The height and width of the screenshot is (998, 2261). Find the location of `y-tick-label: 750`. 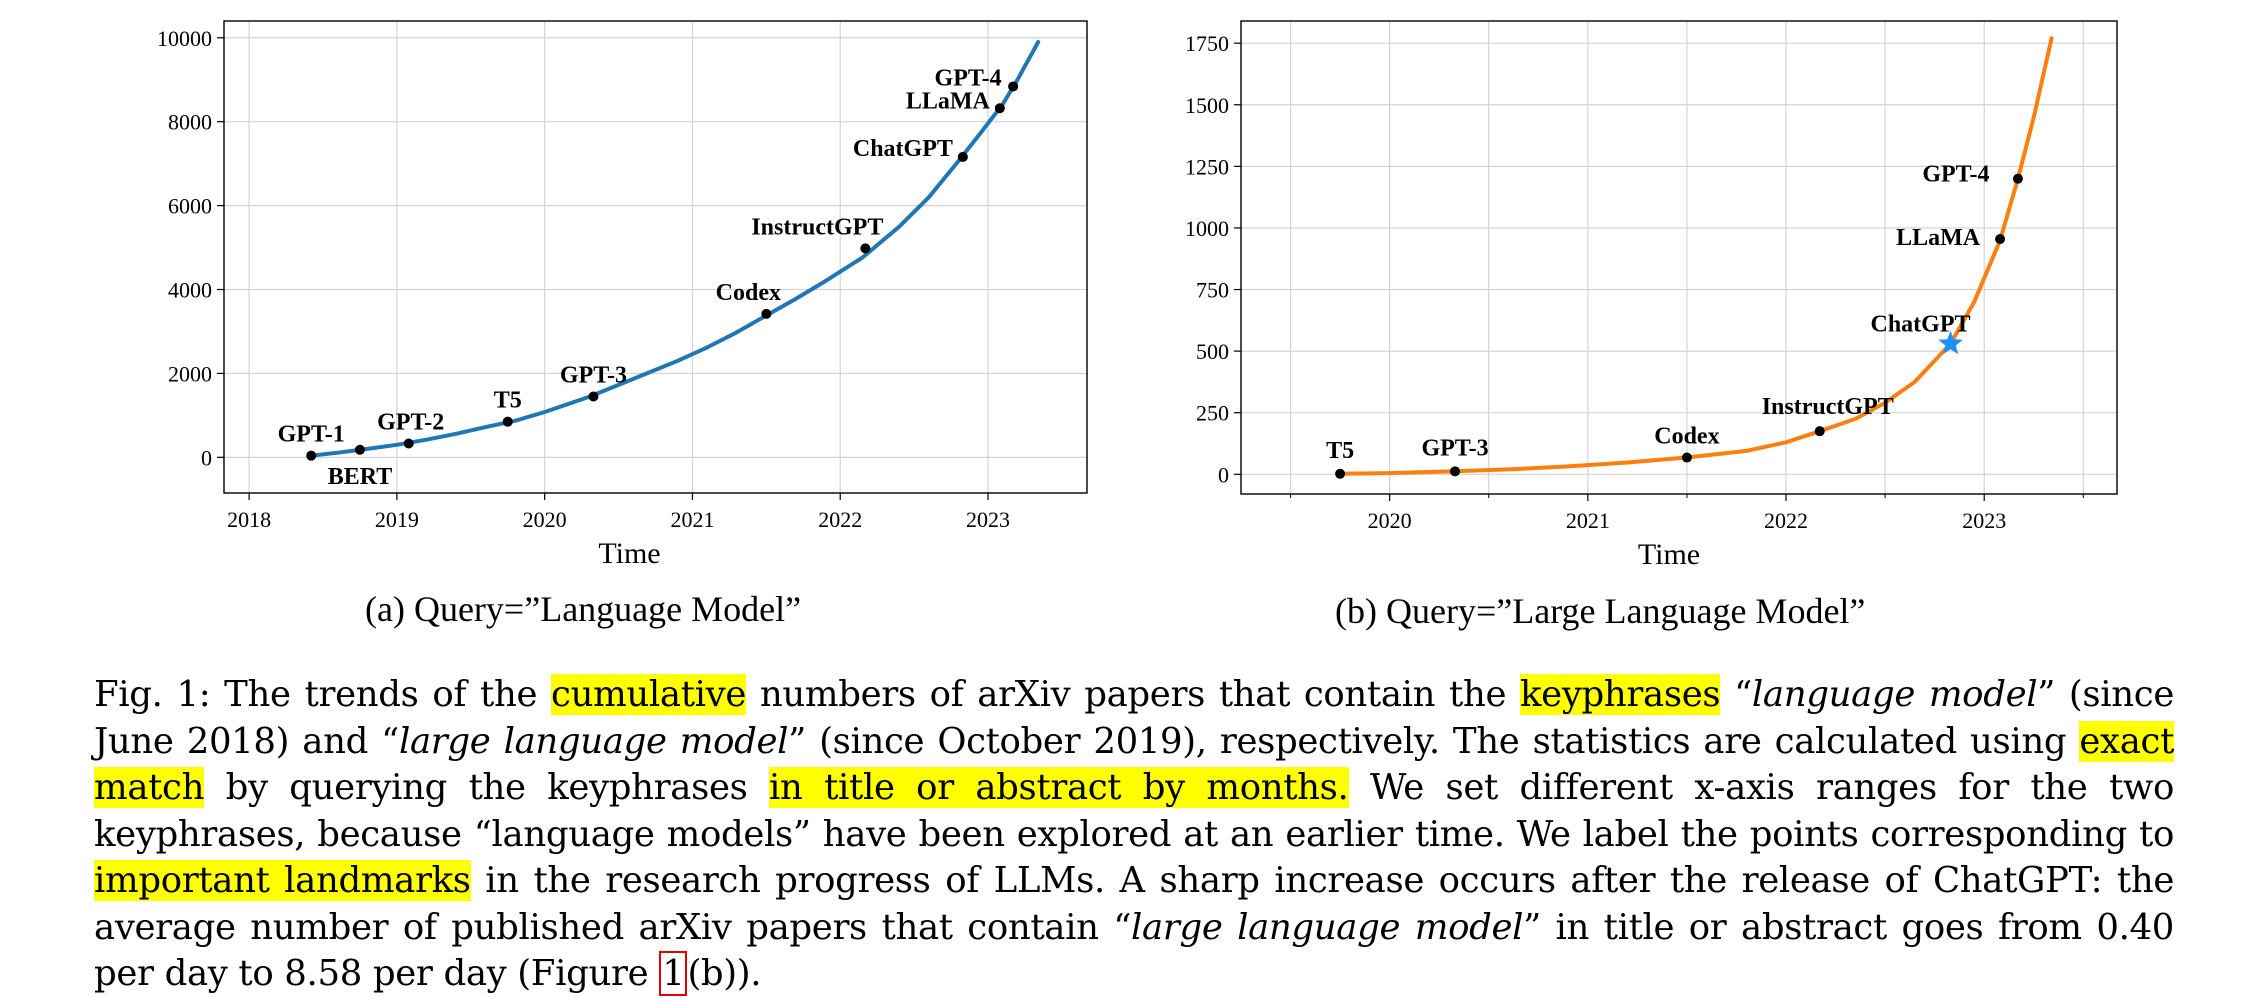

y-tick-label: 750 is located at coordinates (1212, 290).